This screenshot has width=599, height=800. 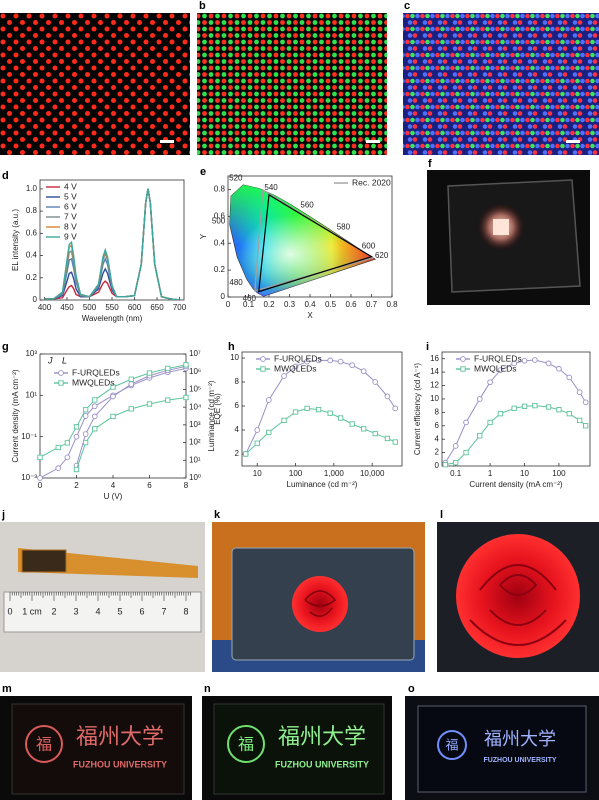 I want to click on y-tick-label: 8, so click(x=237, y=381).